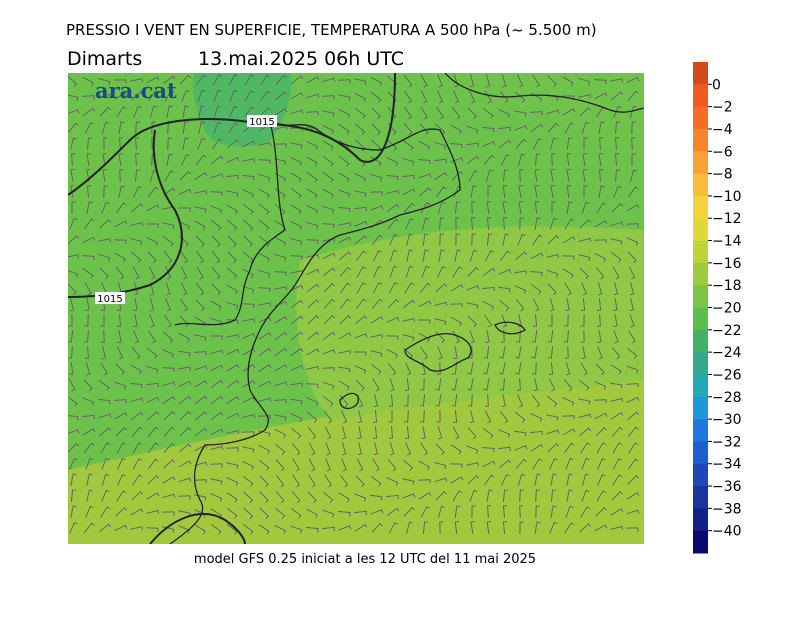 The height and width of the screenshot is (621, 800). Describe the element at coordinates (727, 487) in the screenshot. I see `colorbar-tick-label: −36` at that location.